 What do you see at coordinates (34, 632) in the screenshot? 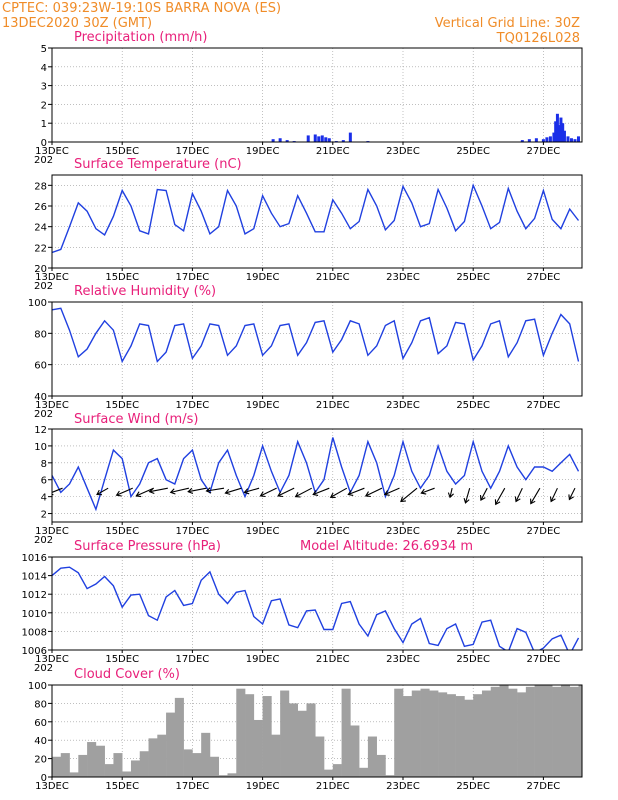
I see `y-tick-label: 1008` at bounding box center [34, 632].